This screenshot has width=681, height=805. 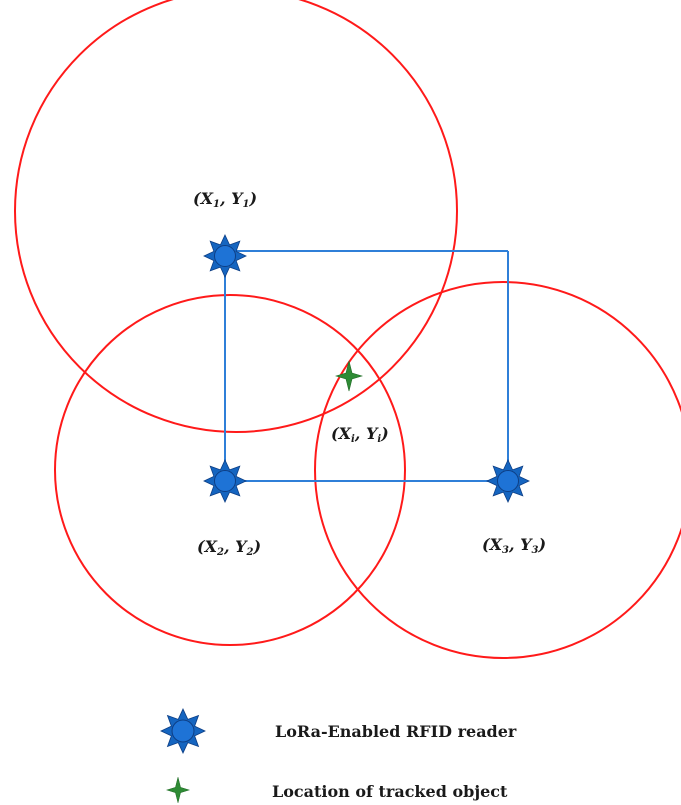 What do you see at coordinates (225, 199) in the screenshot?
I see `reader-1-coordinate-label: (X1, Y1)` at bounding box center [225, 199].